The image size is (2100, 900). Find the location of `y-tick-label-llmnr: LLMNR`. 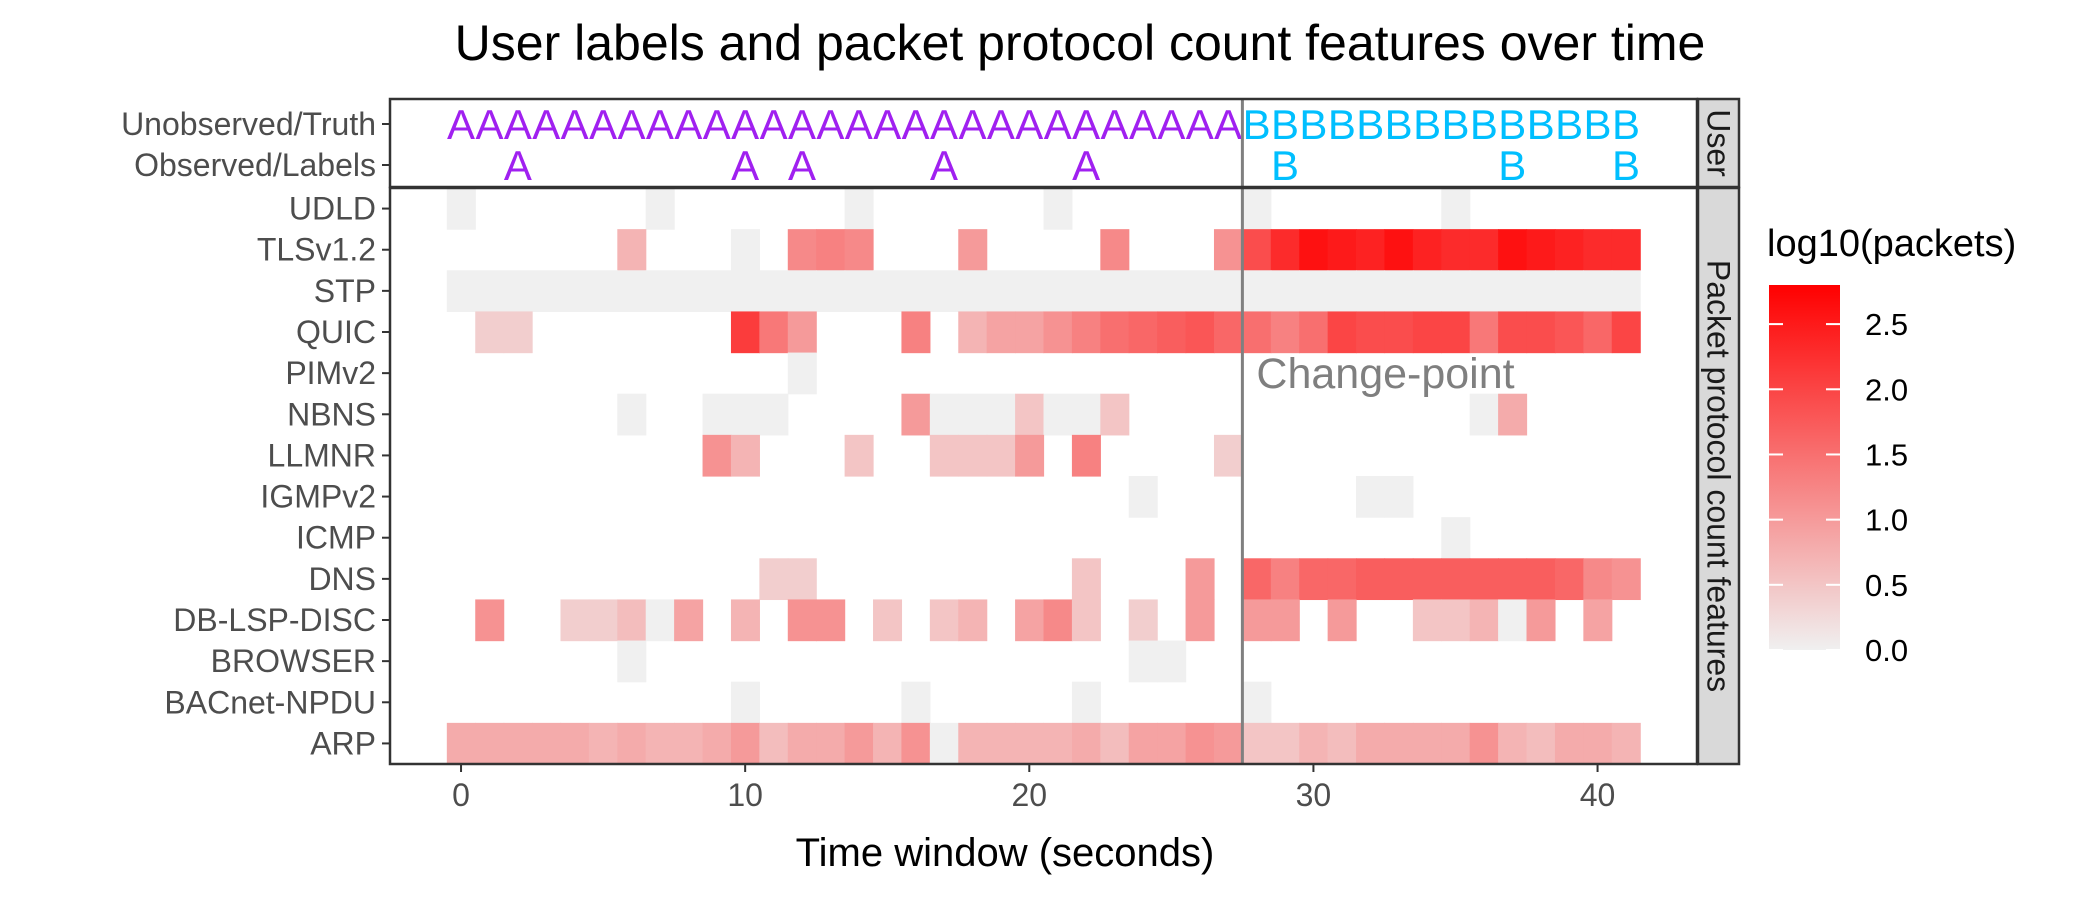

y-tick-label-llmnr: LLMNR is located at coordinates (322, 455).